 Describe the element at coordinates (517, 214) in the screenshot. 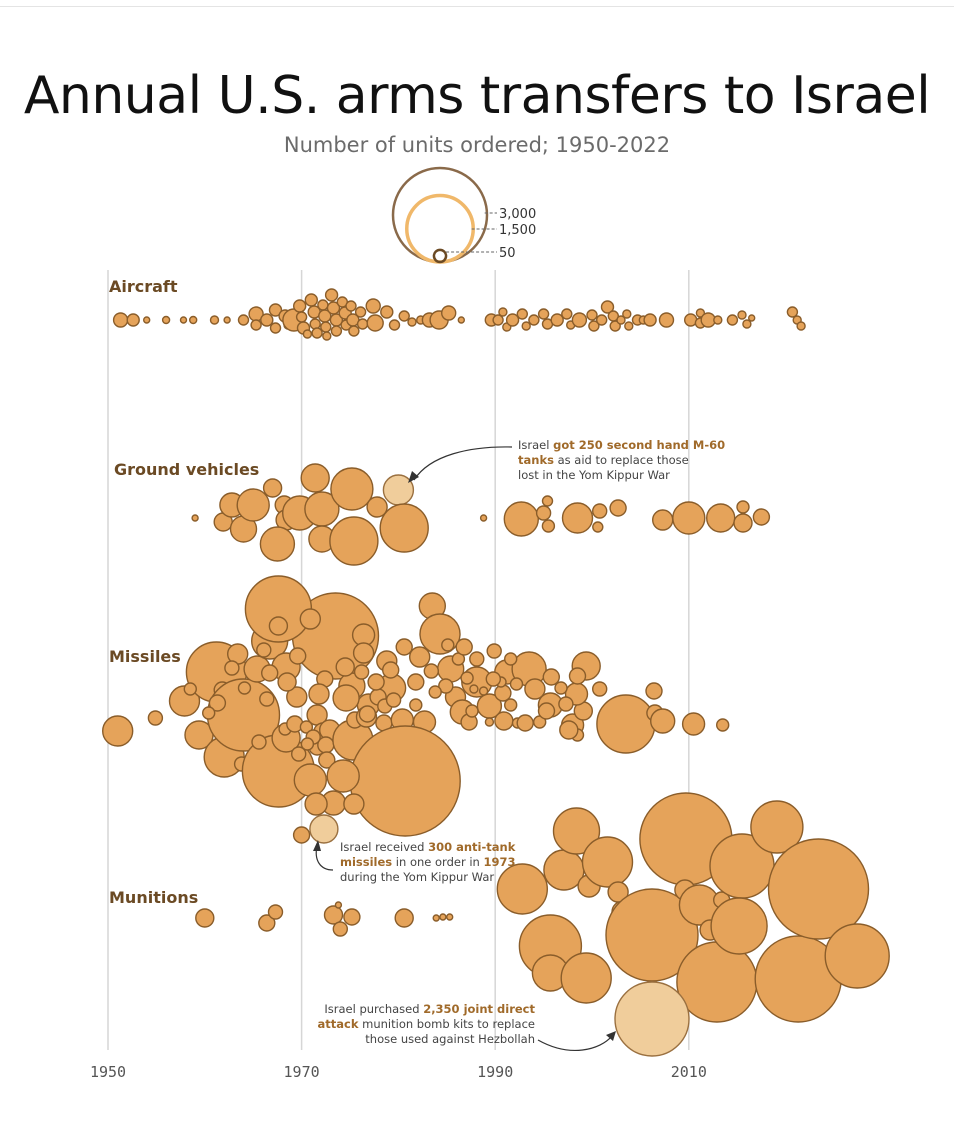

I see `legend-label-3000: 3,000` at that location.